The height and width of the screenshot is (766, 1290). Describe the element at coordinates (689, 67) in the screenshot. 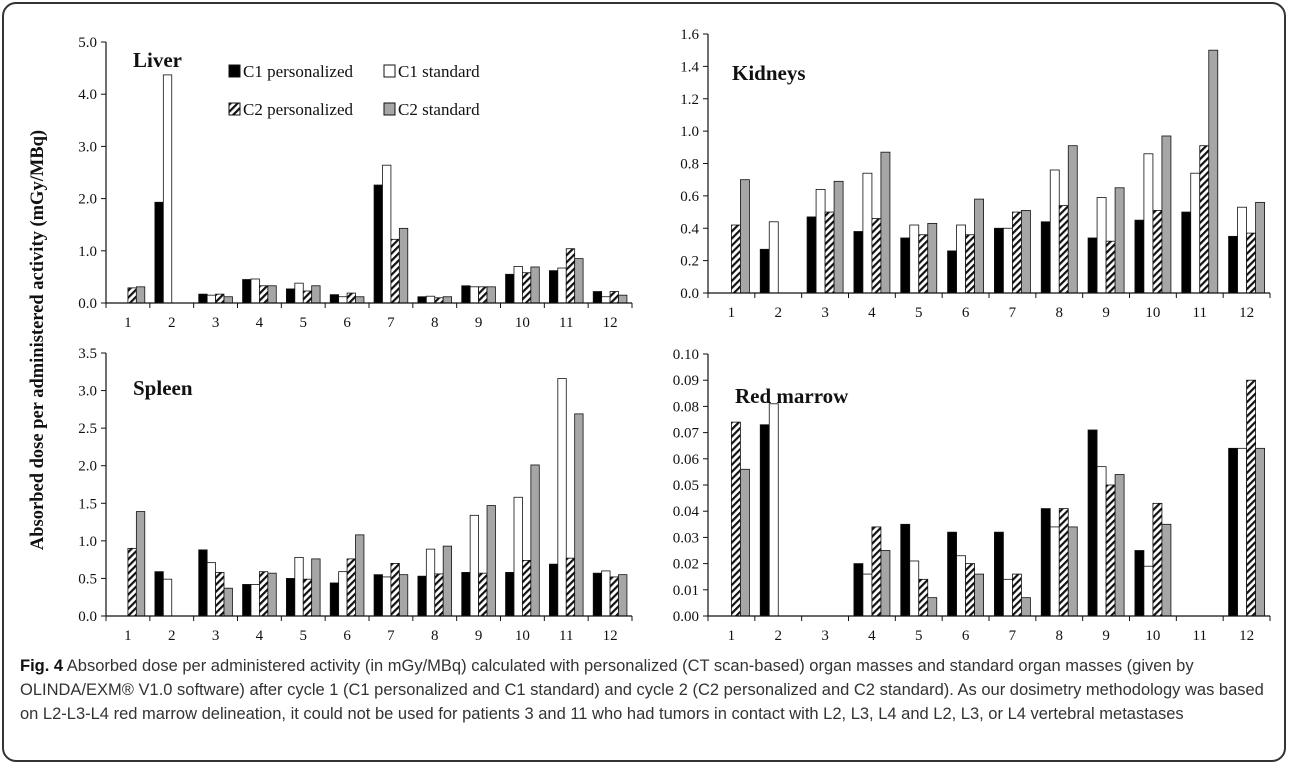

I see `kidneys-y-tick-label: 1.4` at that location.